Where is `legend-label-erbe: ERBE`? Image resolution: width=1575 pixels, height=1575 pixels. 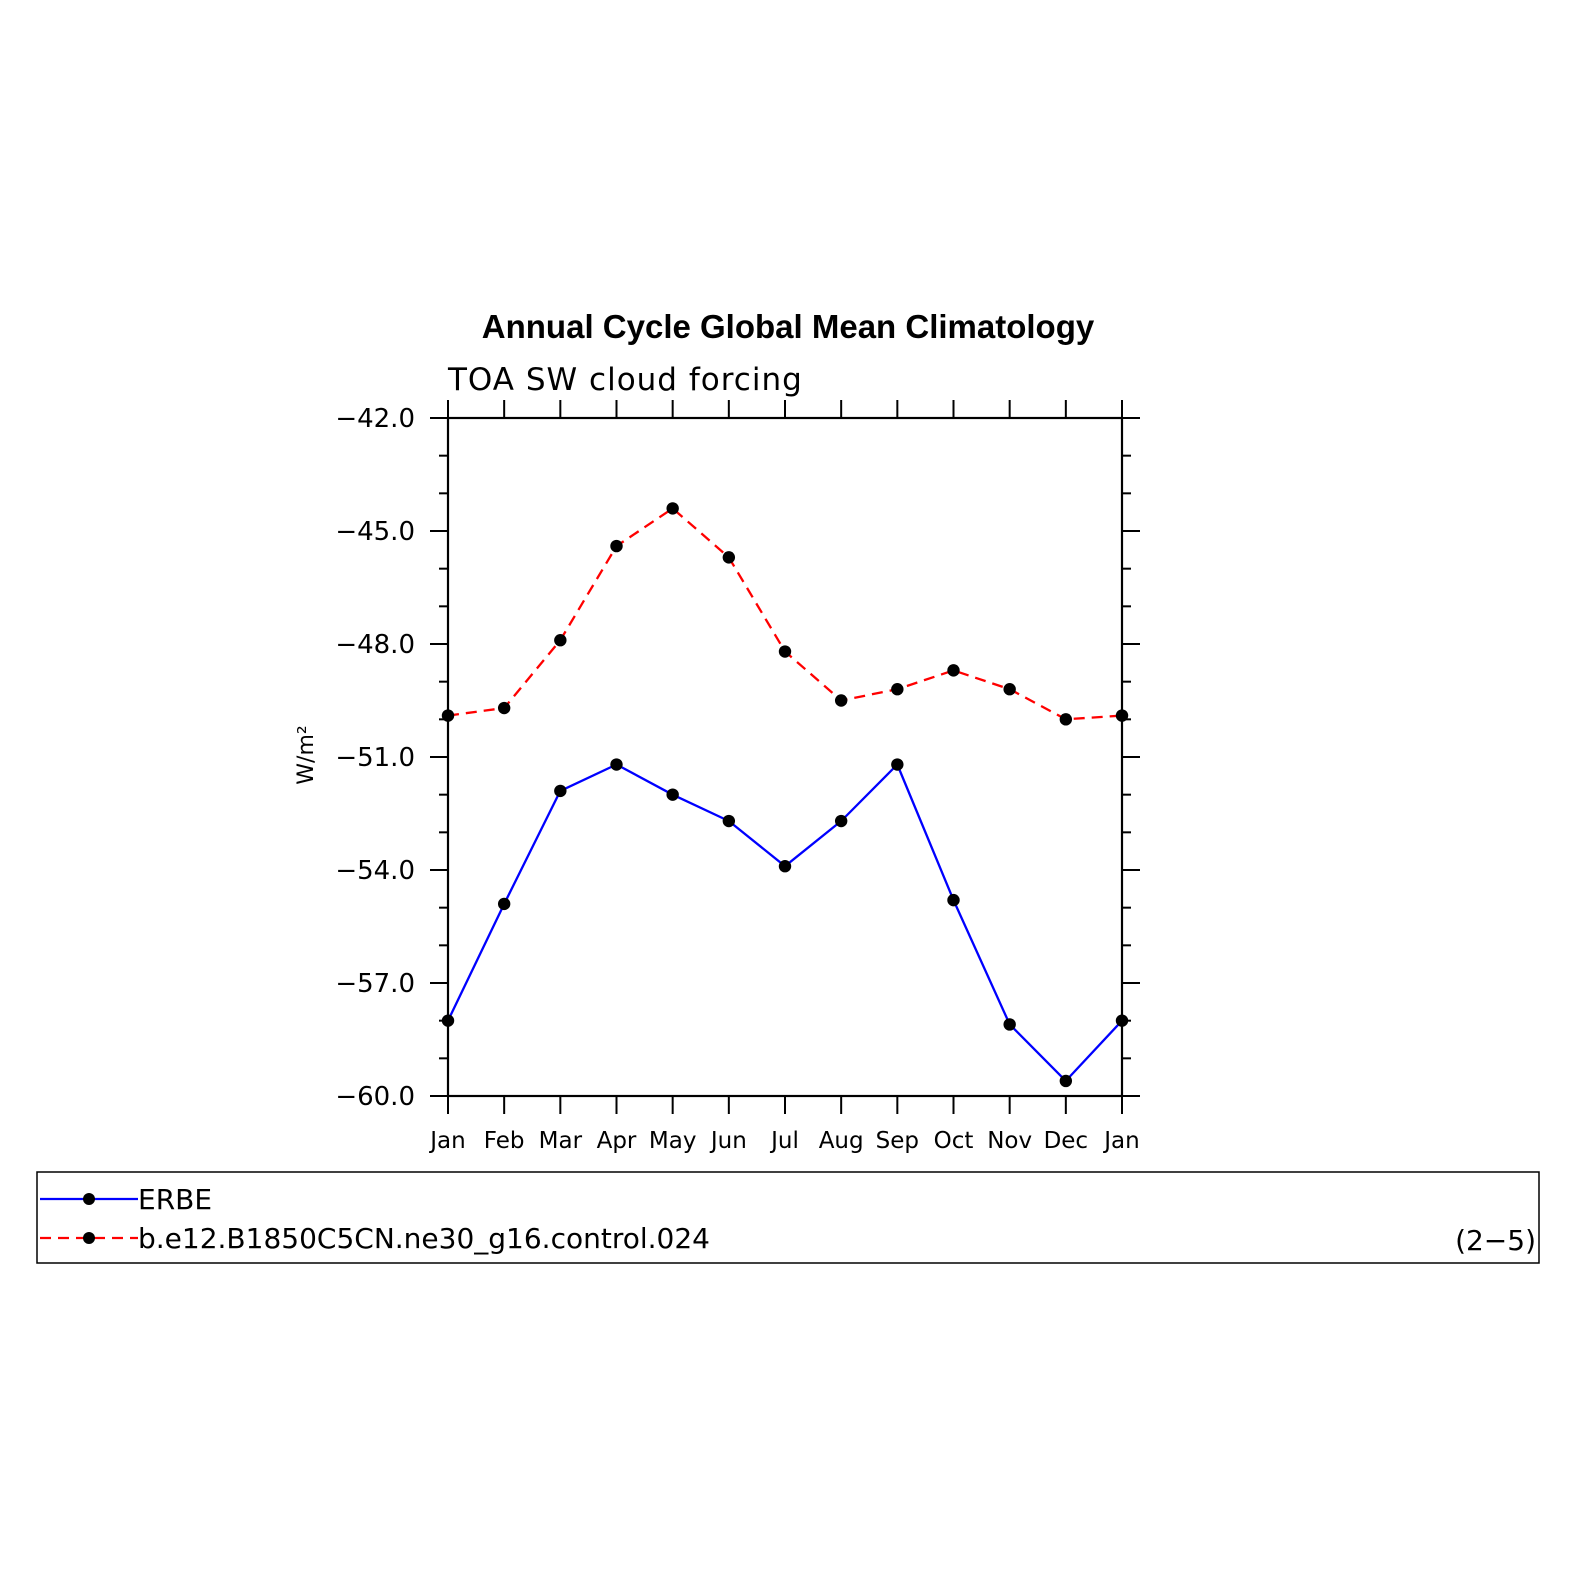 legend-label-erbe: ERBE is located at coordinates (175, 1199).